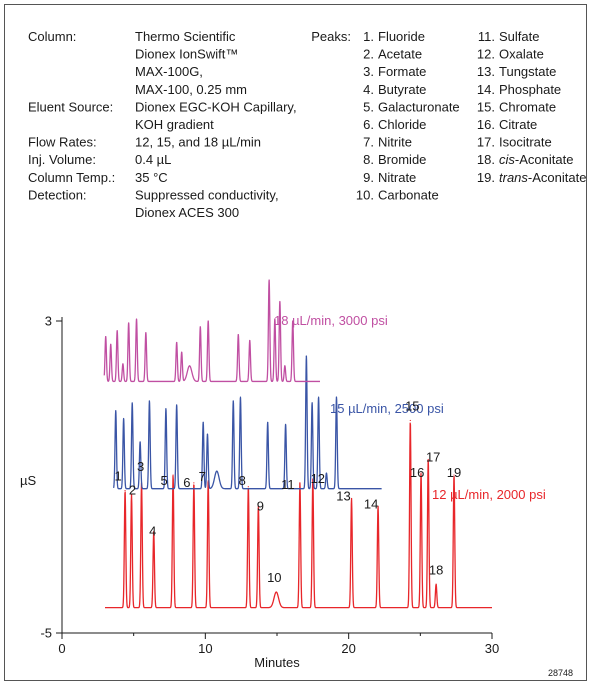 This screenshot has height=687, width=593. I want to click on peak-name: Tungstate, so click(527, 71).